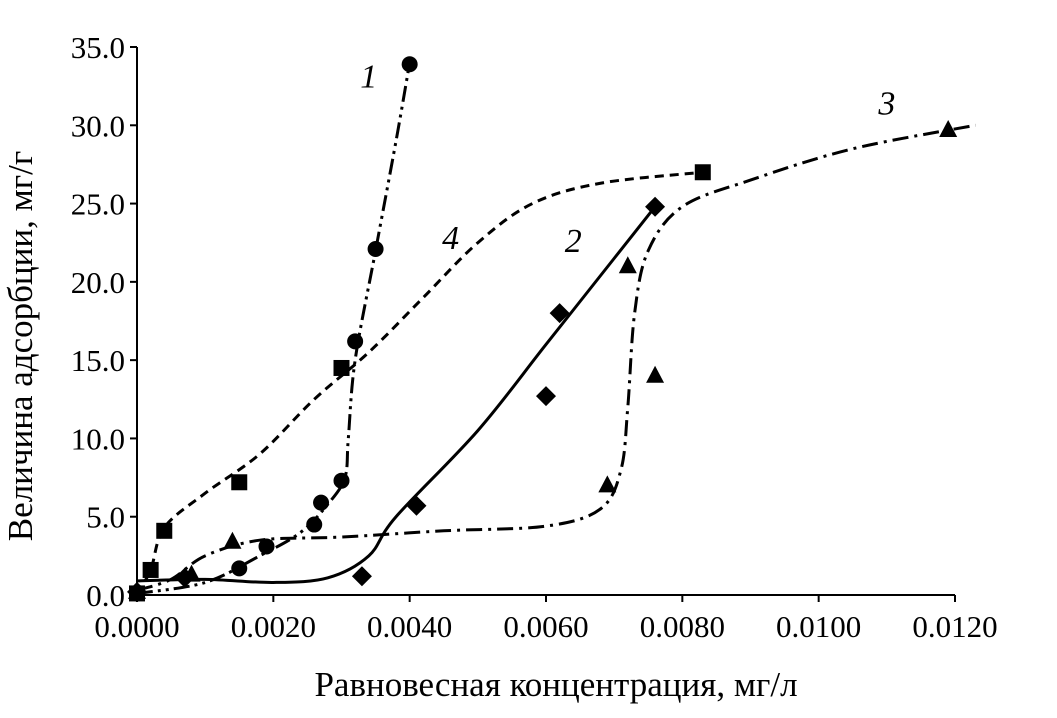  I want to click on y-tick-label: 35.0, so click(98, 47).